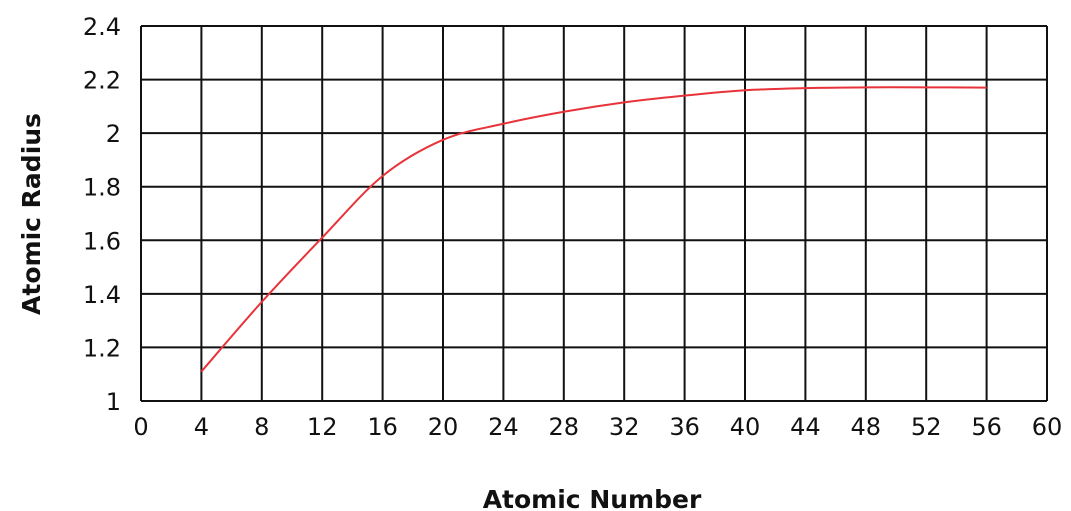  I want to click on x-tick-label: 8, so click(261, 427).